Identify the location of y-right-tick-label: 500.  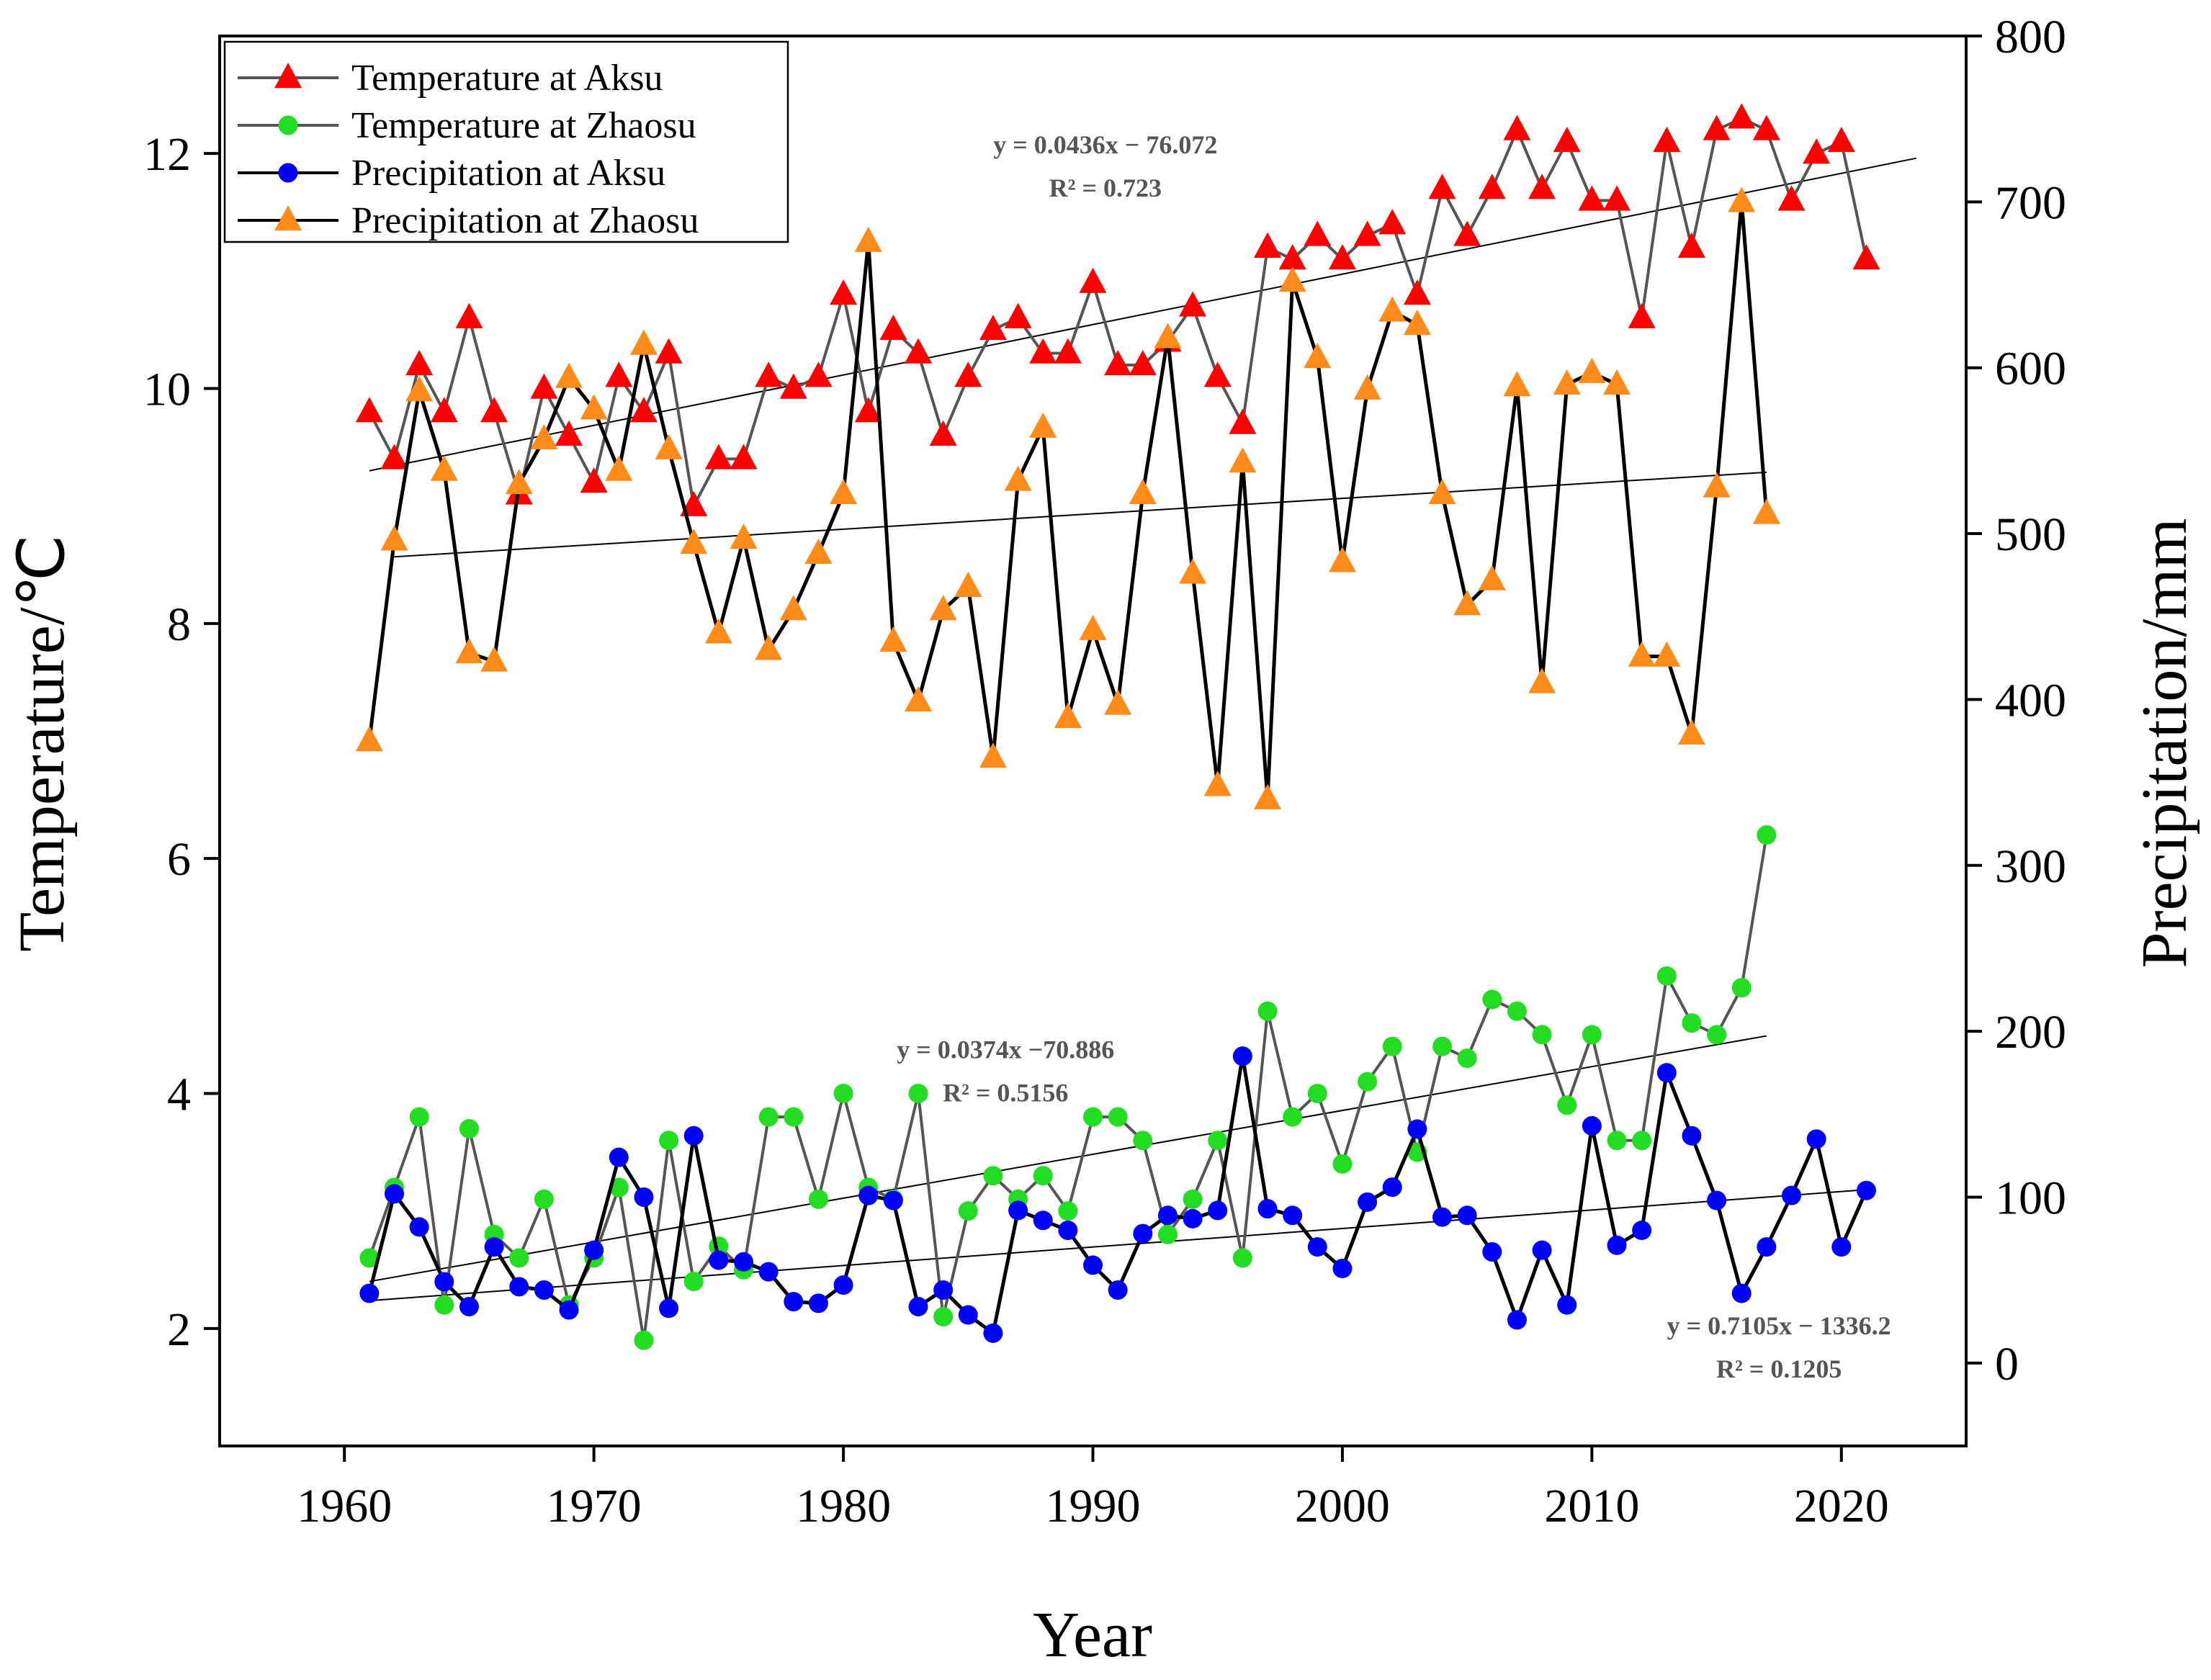
(2030, 534).